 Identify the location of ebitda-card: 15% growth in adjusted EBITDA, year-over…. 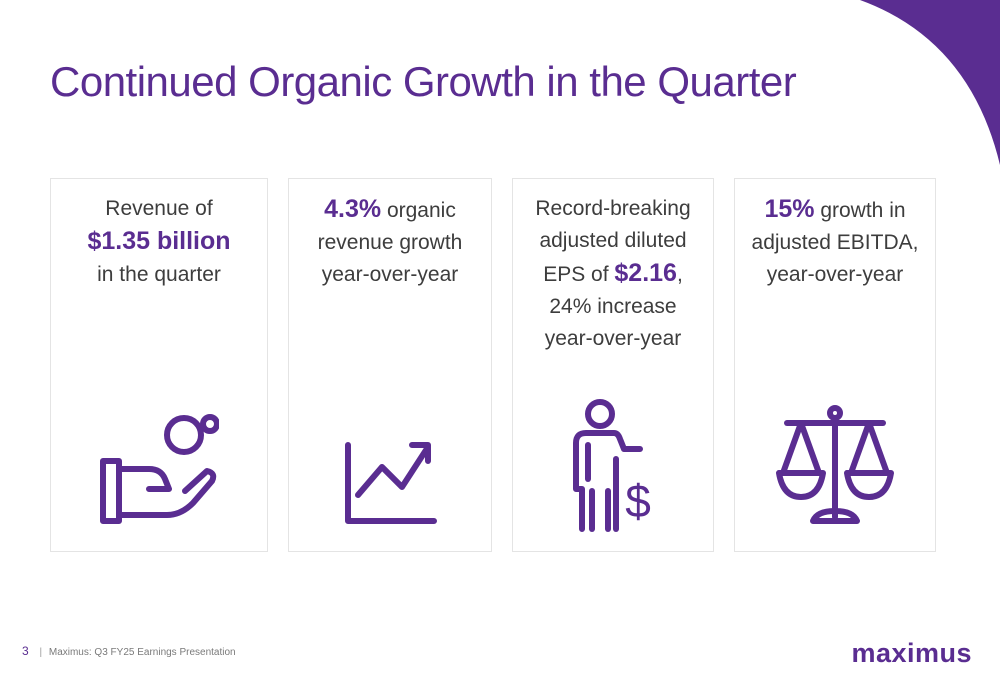
(835, 365).